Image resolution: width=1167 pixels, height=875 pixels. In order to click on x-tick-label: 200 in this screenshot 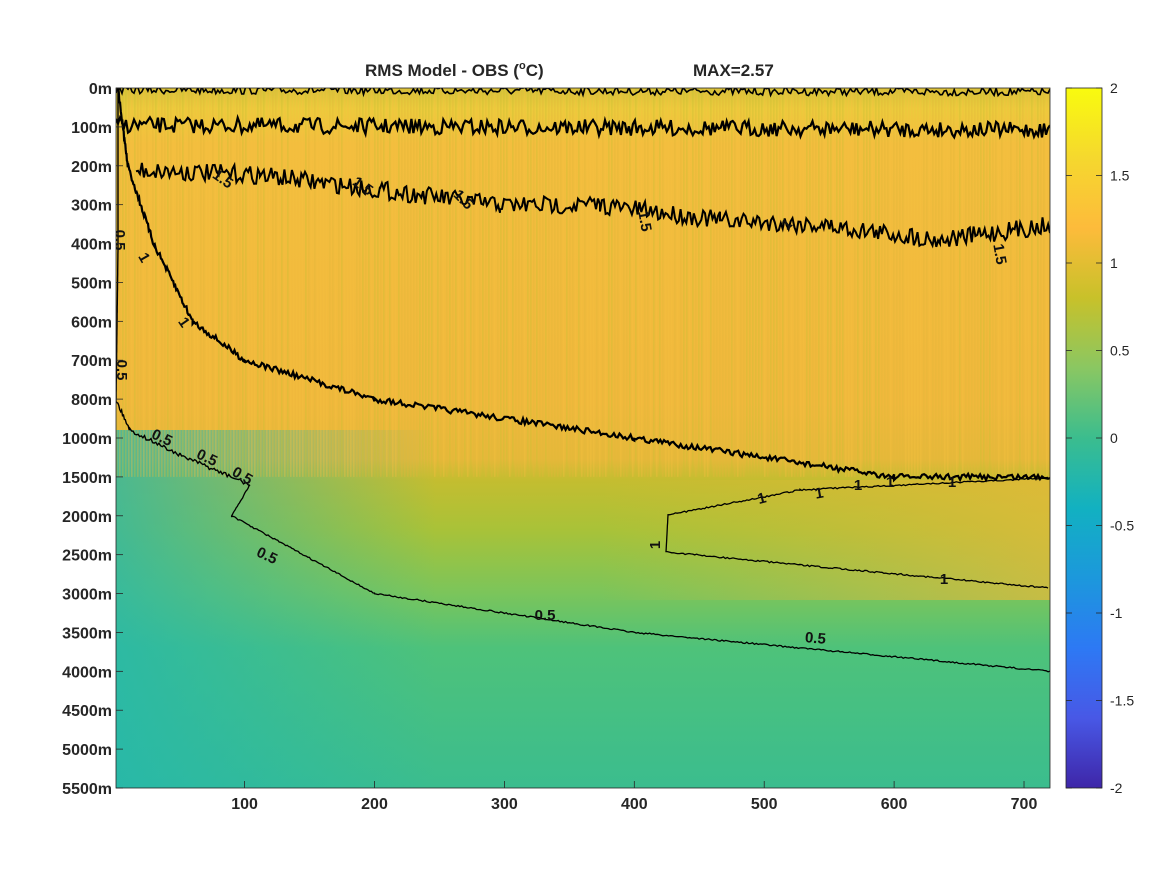, I will do `click(374, 804)`.